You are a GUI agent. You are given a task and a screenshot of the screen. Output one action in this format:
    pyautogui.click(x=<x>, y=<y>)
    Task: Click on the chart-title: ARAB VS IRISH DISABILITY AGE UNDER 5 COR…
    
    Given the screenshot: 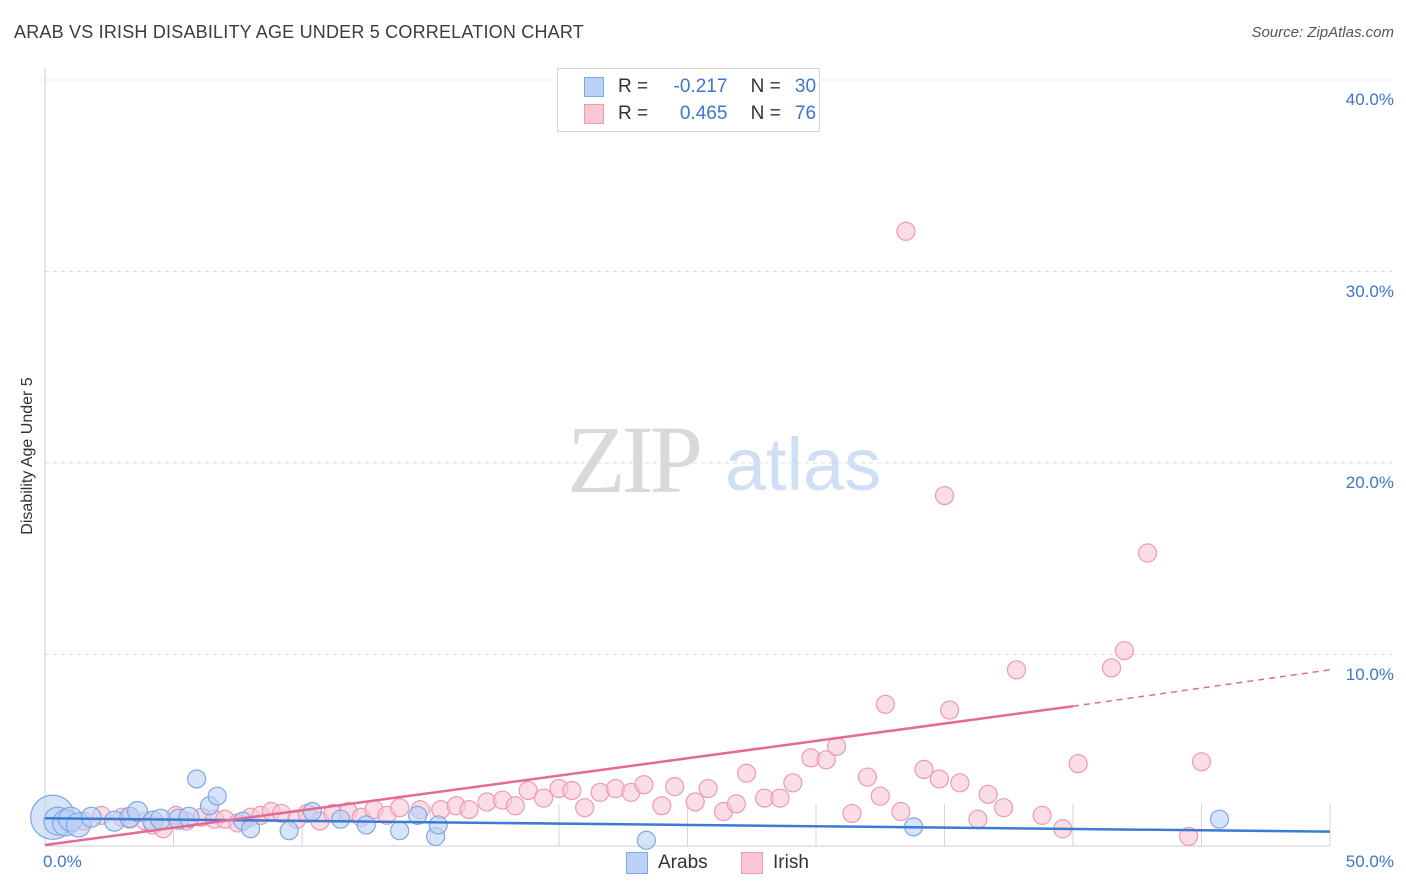 What is the action you would take?
    pyautogui.click(x=299, y=32)
    